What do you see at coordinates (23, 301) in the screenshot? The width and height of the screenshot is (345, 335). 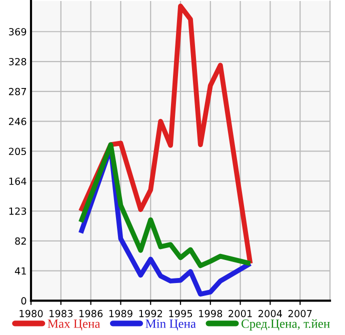 I see `y-tick-label: 0` at bounding box center [23, 301].